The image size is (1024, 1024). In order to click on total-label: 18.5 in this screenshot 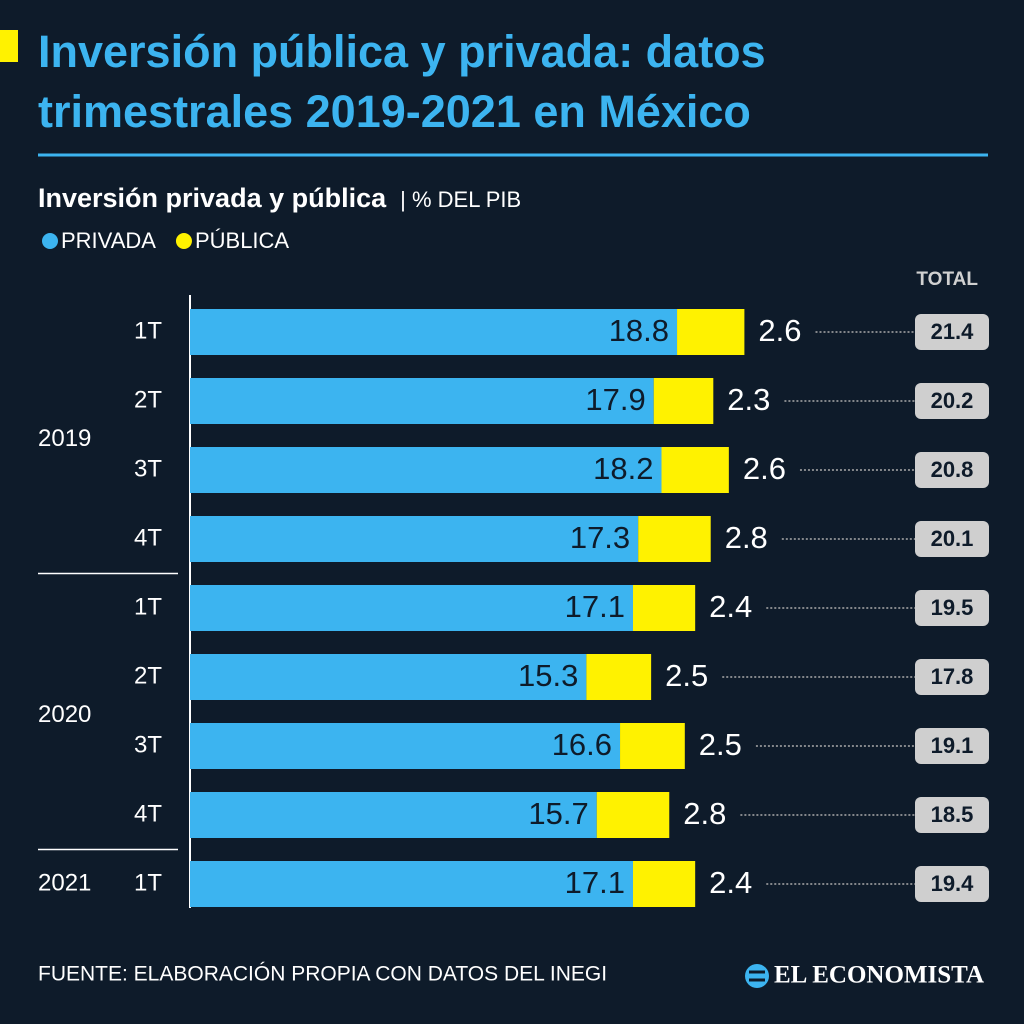, I will do `click(952, 814)`.